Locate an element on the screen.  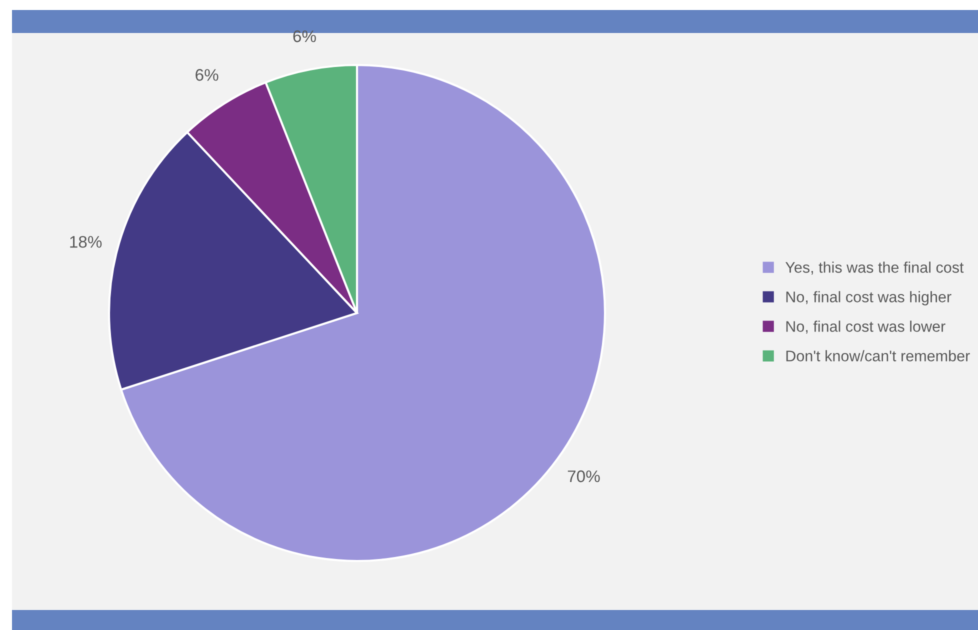
legend-label: No, final cost was higher is located at coordinates (869, 298).